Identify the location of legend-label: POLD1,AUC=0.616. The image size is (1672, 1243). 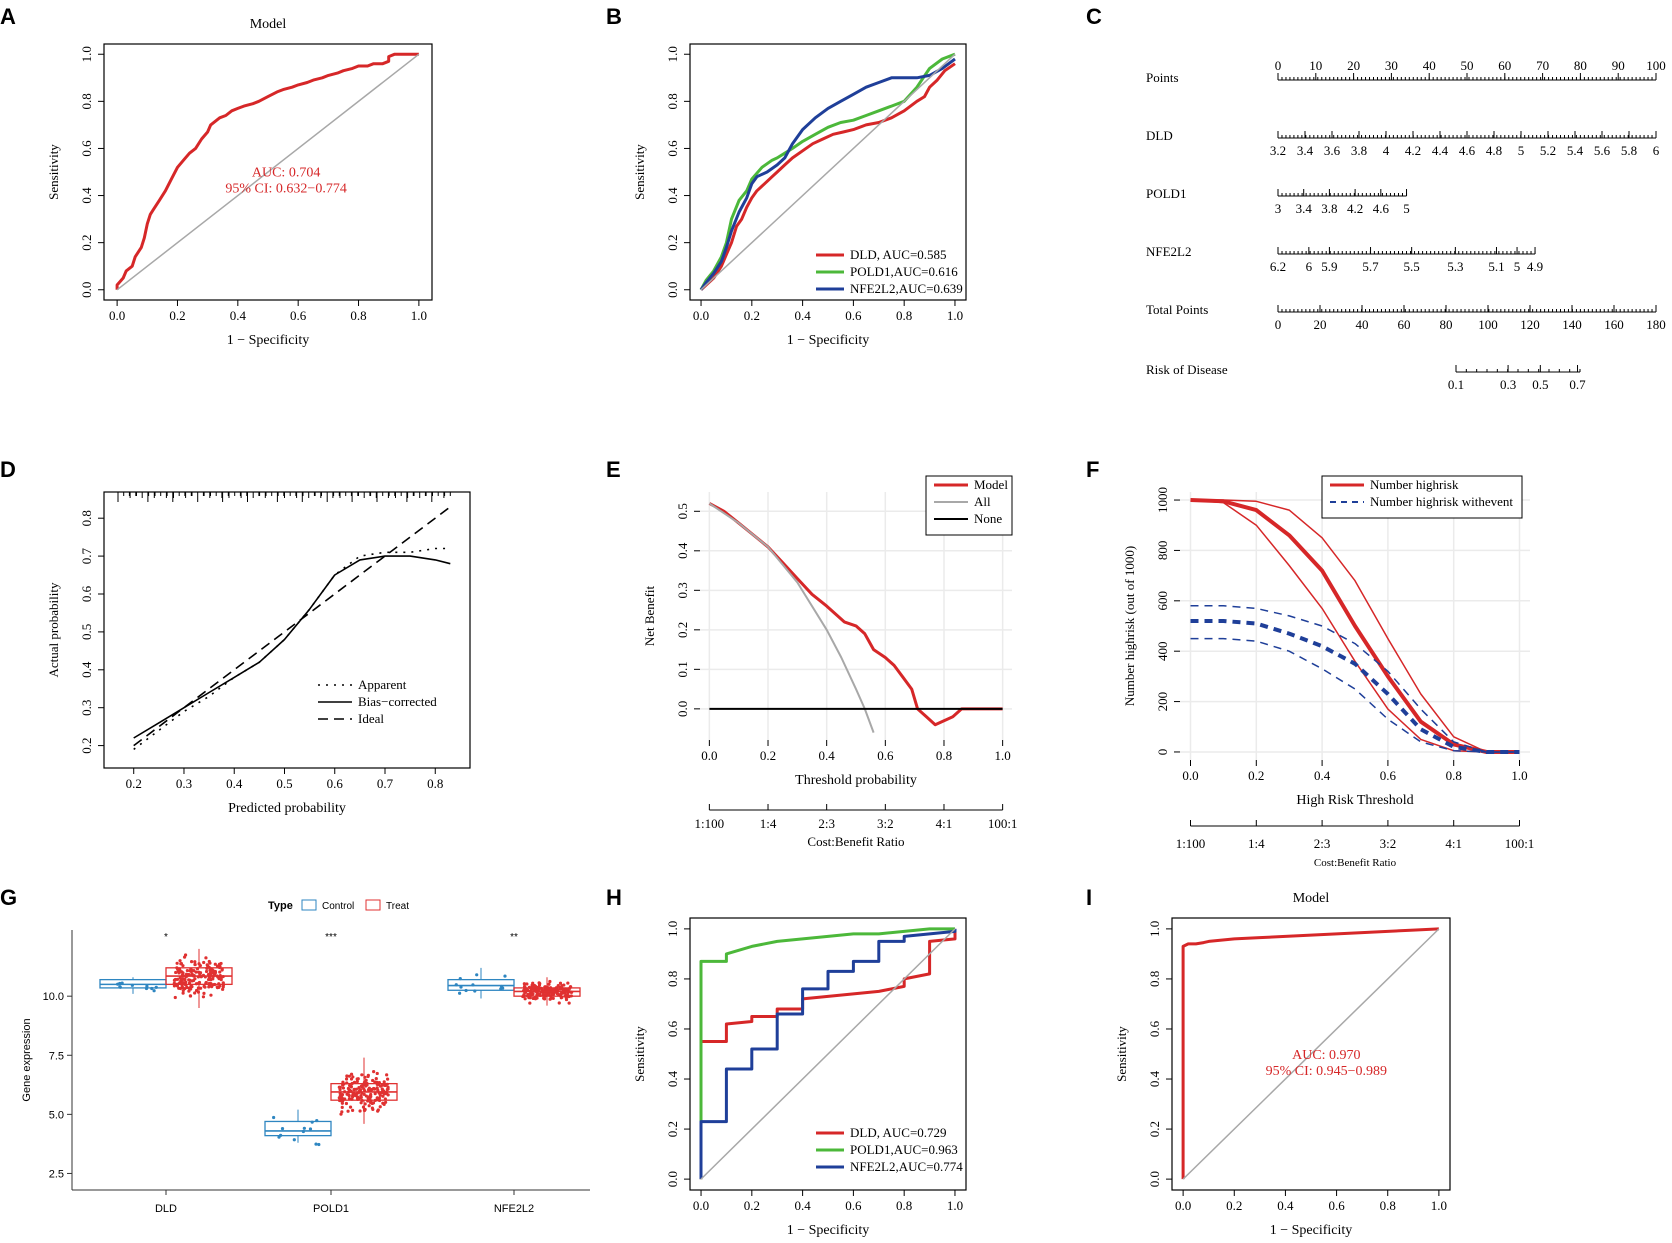
(904, 271).